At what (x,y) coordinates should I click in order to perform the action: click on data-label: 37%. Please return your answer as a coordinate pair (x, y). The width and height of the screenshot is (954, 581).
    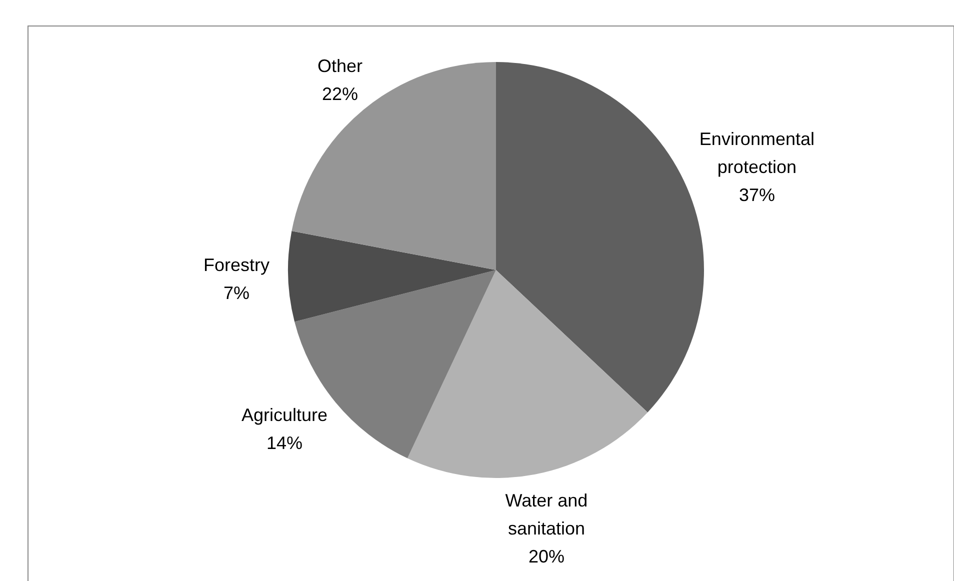
    Looking at the image, I should click on (756, 194).